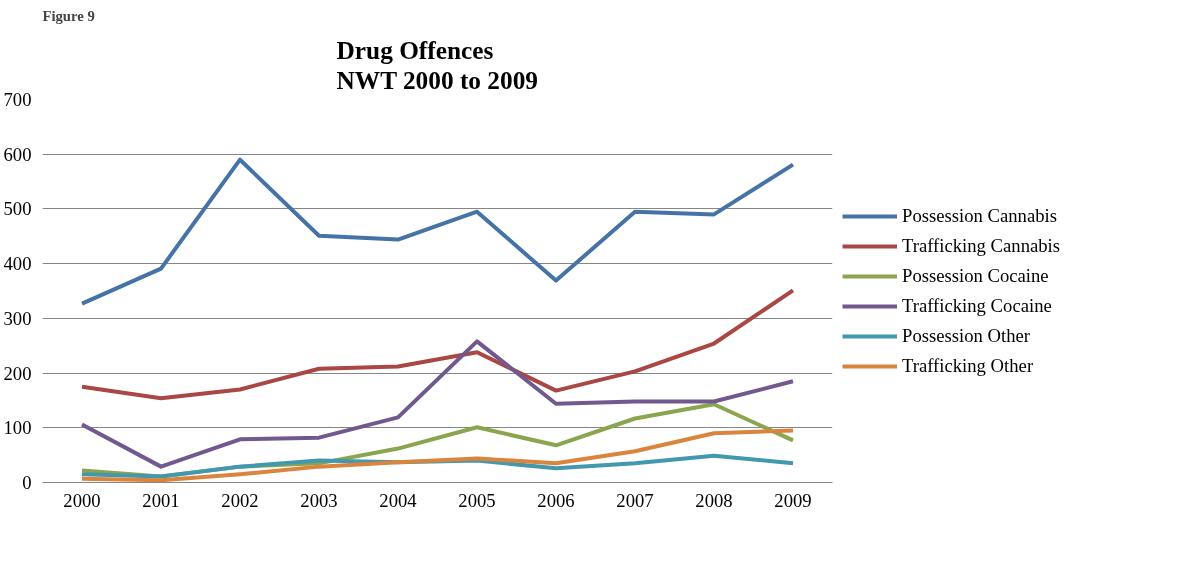 This screenshot has height=574, width=1199. I want to click on x-tick-label: 2002, so click(240, 500).